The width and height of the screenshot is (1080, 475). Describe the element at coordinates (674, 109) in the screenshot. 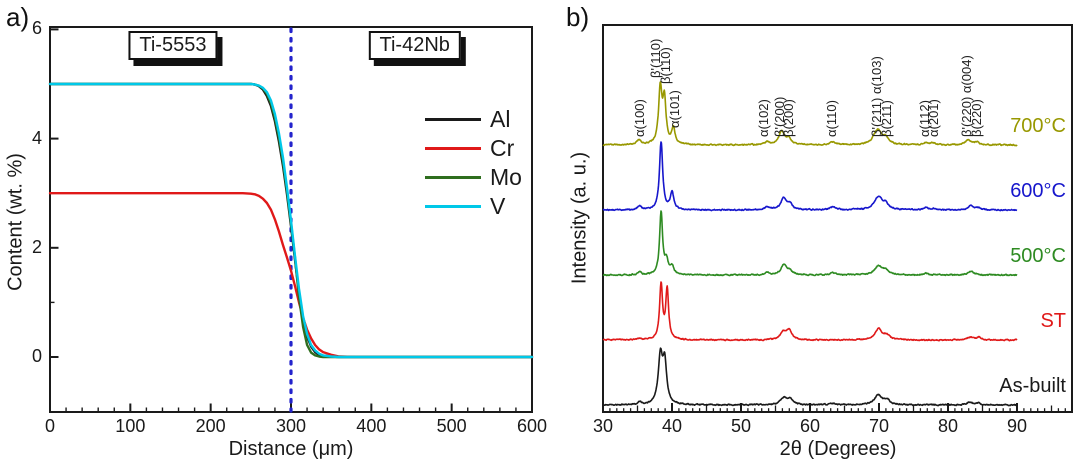

I see `peak-label: α(101)` at that location.